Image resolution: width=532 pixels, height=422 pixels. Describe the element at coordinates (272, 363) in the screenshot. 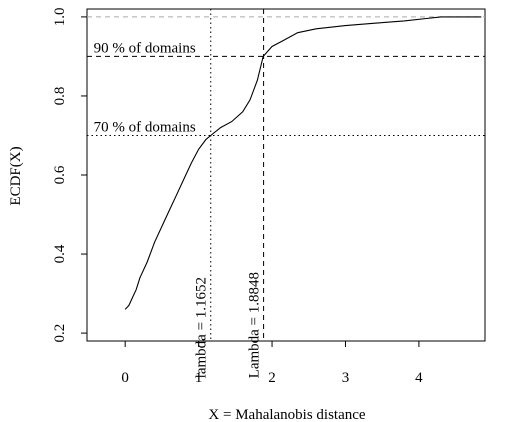

I see `x-axis: 0 1 2 3 4` at that location.